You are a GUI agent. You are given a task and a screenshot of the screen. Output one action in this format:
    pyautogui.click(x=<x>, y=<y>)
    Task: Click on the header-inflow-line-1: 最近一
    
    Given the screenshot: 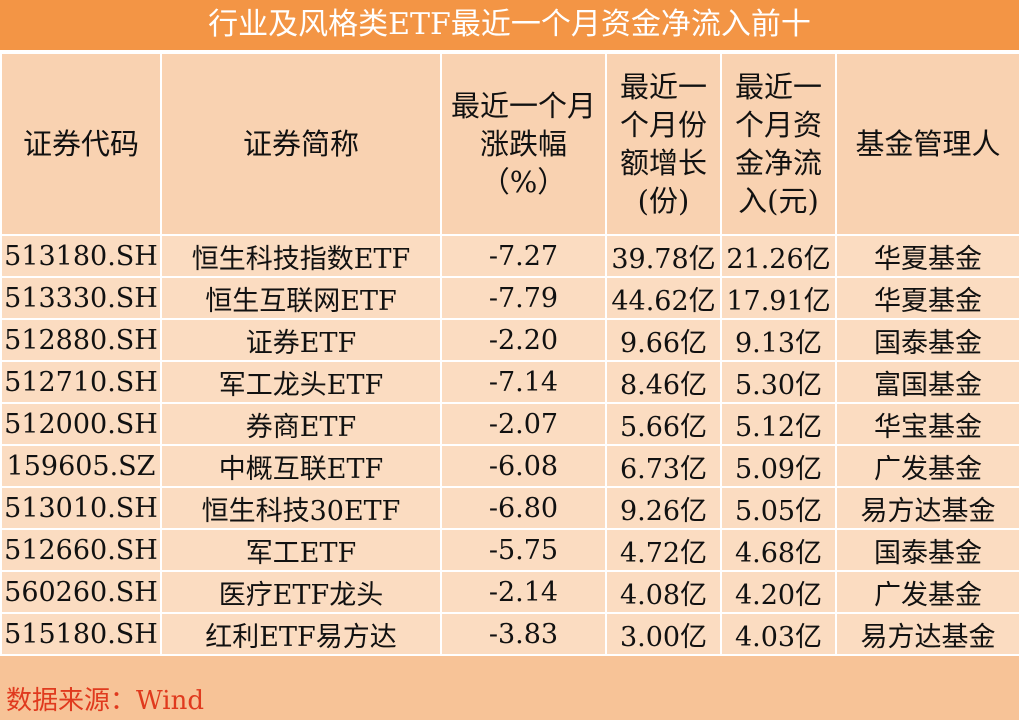 What is the action you would take?
    pyautogui.click(x=778, y=87)
    